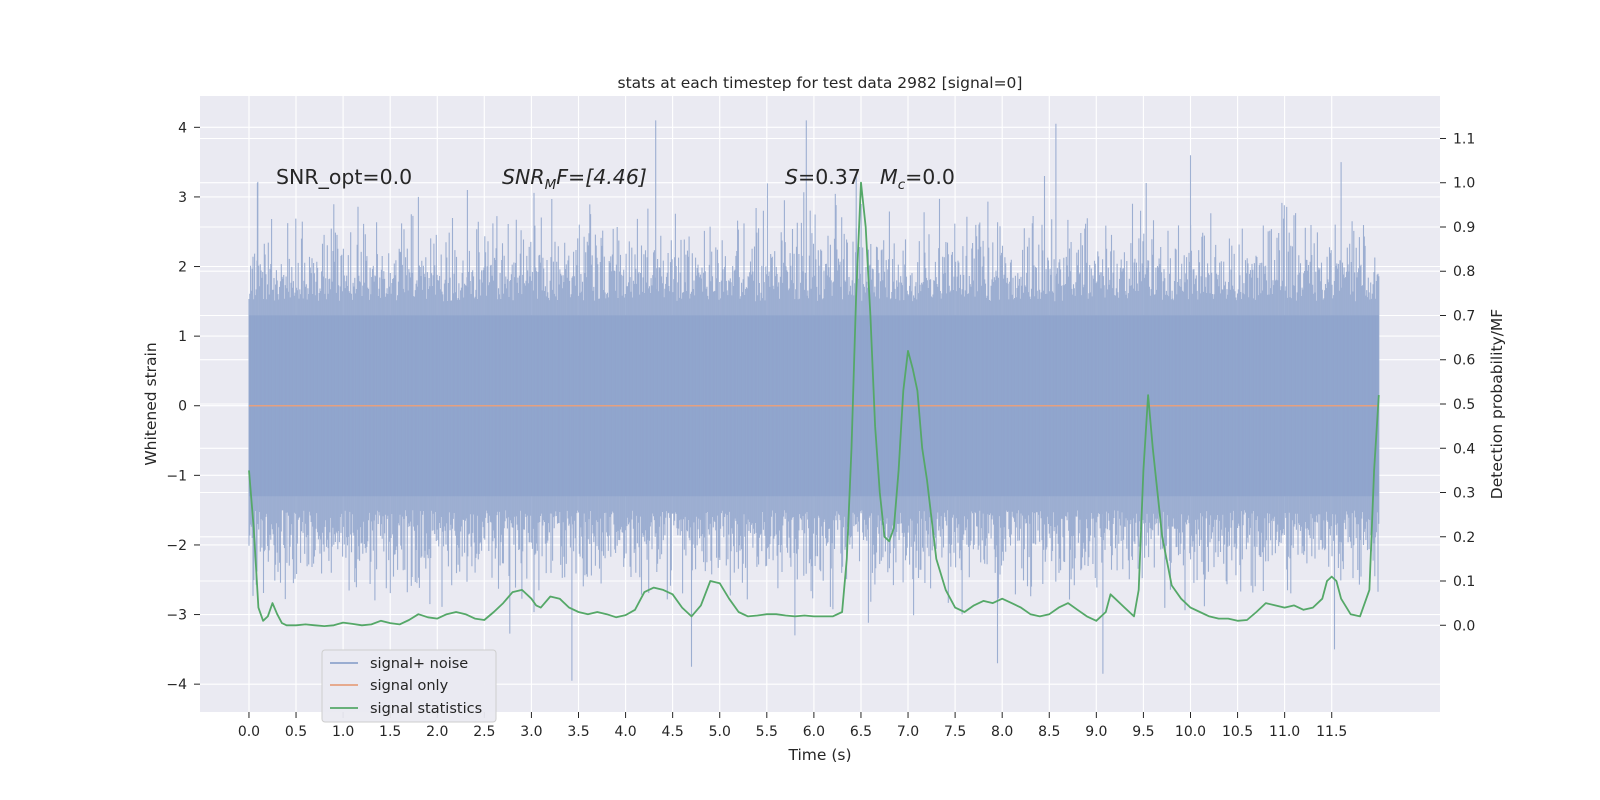  Describe the element at coordinates (1457, 382) in the screenshot. I see `right-y-axis-ticks: 0.0 0.1 0.2 0.3 0.4 0.5 0.6 0.7 0.8 0.9 1.0 1.1` at that location.